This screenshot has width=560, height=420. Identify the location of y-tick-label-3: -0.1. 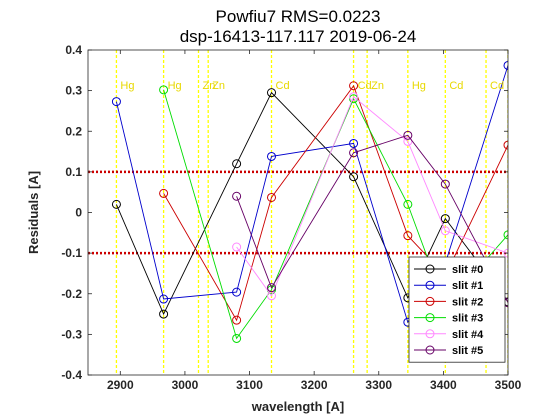
(71, 253).